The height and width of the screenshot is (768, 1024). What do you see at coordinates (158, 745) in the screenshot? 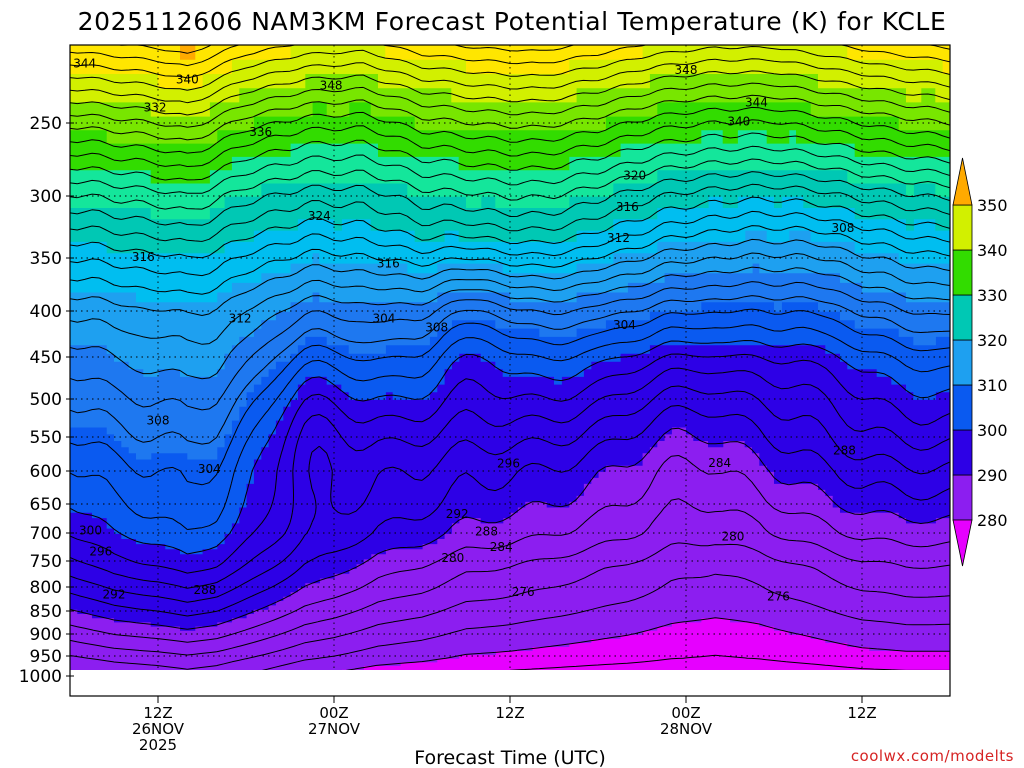
I see `x-tick-label-12-2: 2025` at bounding box center [158, 745].